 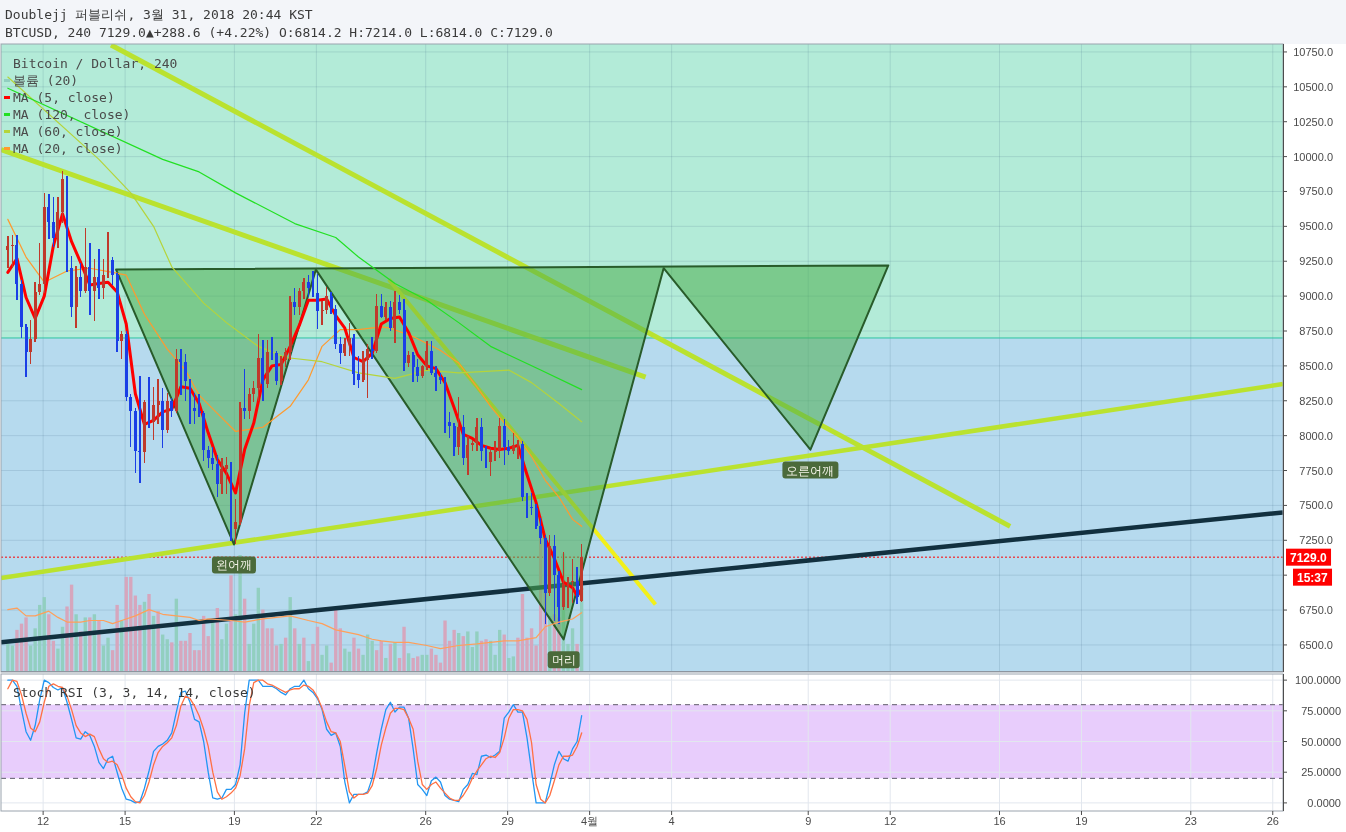 I want to click on y-tick-label: 50.0000, so click(x=1321, y=741).